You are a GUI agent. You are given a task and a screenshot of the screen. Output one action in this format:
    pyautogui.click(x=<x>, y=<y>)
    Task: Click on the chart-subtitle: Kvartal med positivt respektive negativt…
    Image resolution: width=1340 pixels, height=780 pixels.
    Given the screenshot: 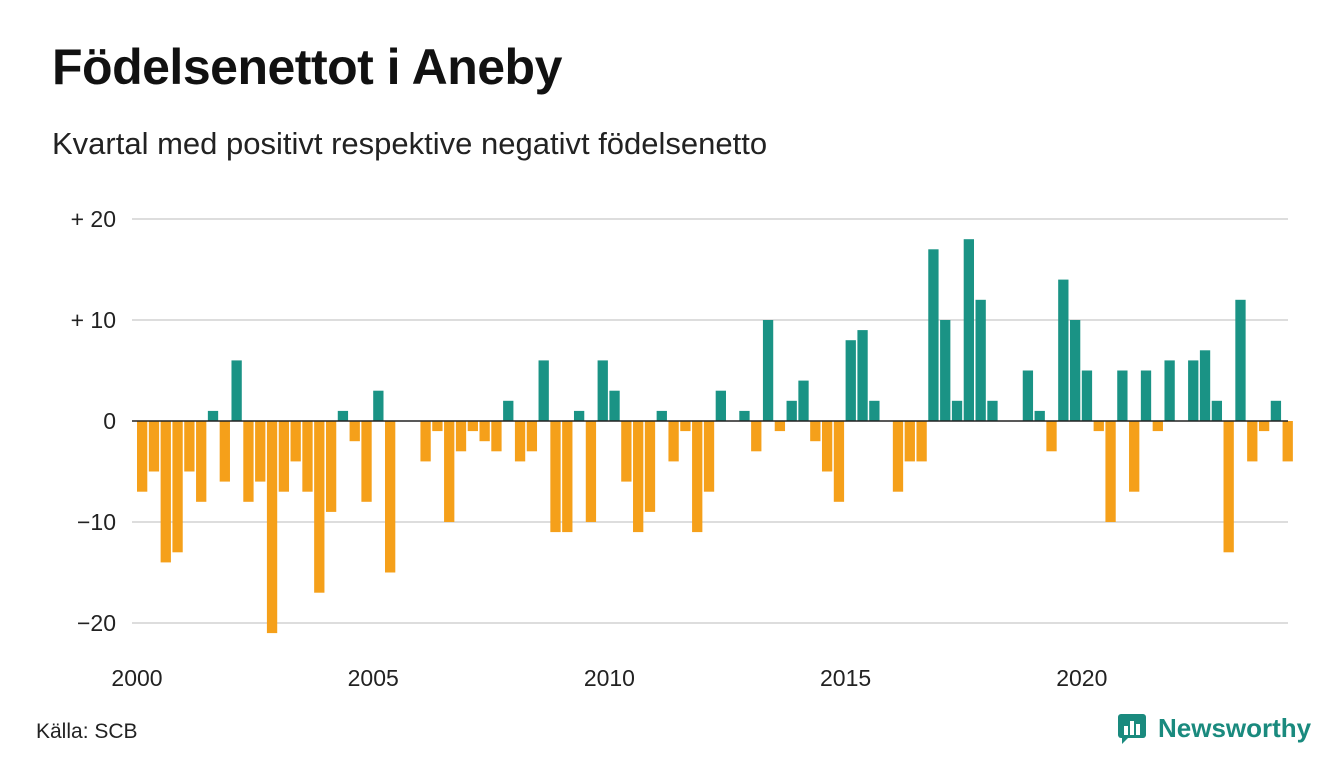 What is the action you would take?
    pyautogui.click(x=410, y=143)
    